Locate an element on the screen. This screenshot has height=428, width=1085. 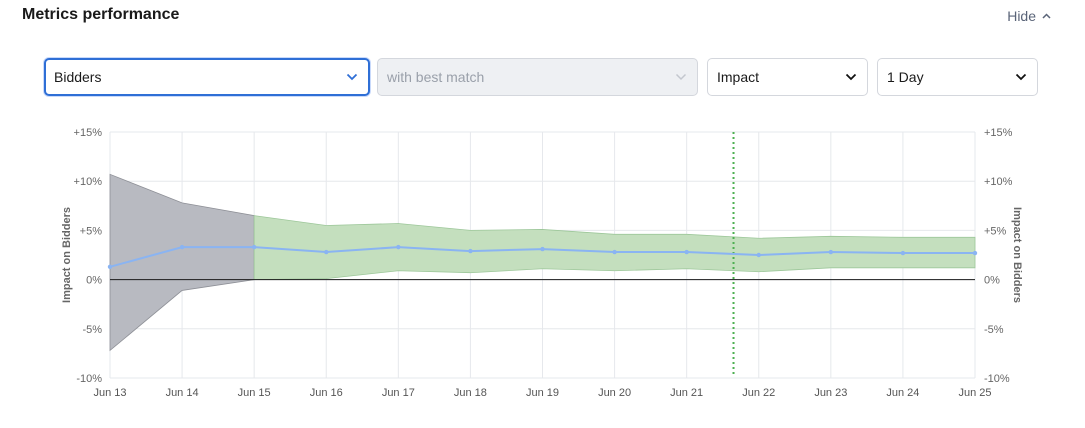
hide-button: Hide is located at coordinates (1029, 16).